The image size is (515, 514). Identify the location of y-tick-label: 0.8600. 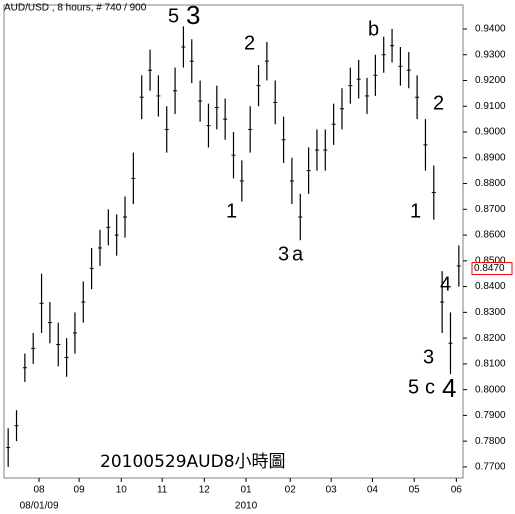
(490, 235).